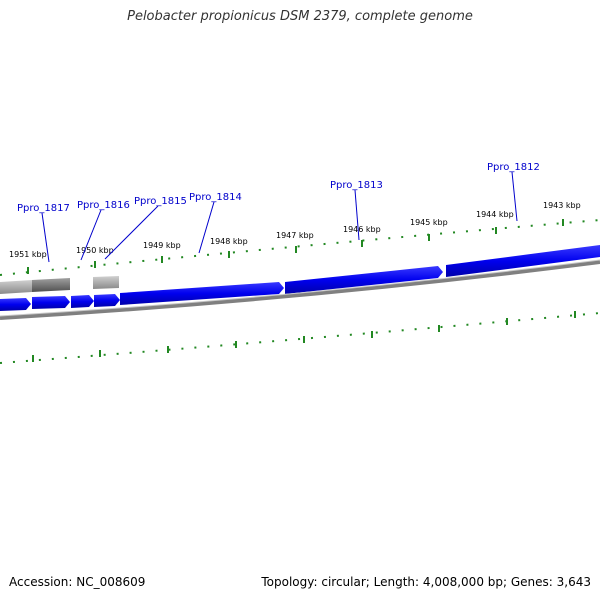  Describe the element at coordinates (28, 254) in the screenshot. I see `scale-label-1951: 1951 kbp` at that location.